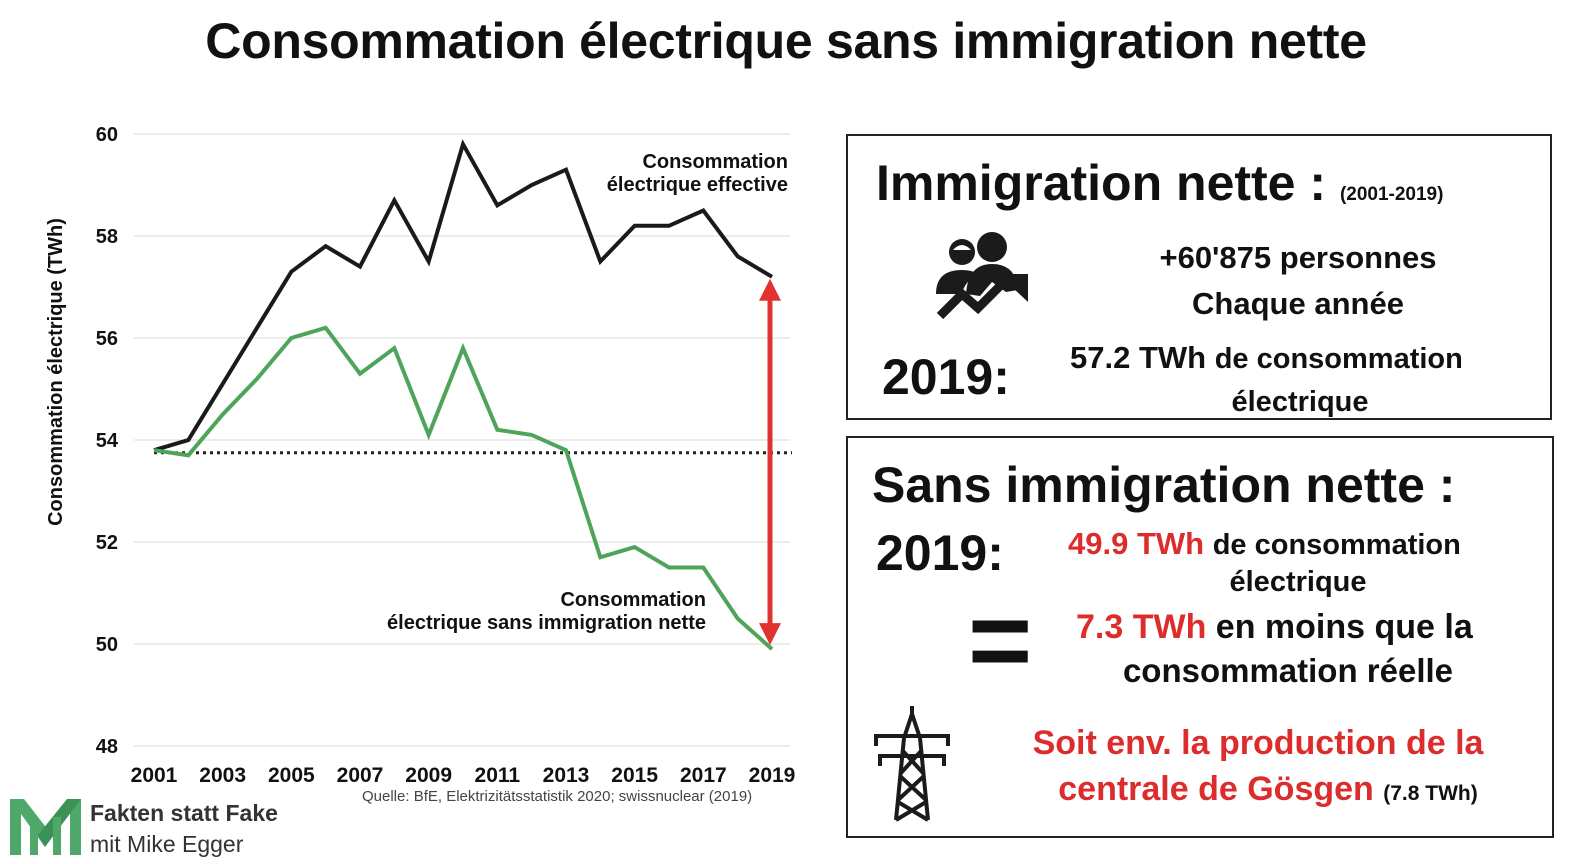  What do you see at coordinates (1336, 545) in the screenshot?
I see `counterfactual-text: de consommation` at bounding box center [1336, 545].